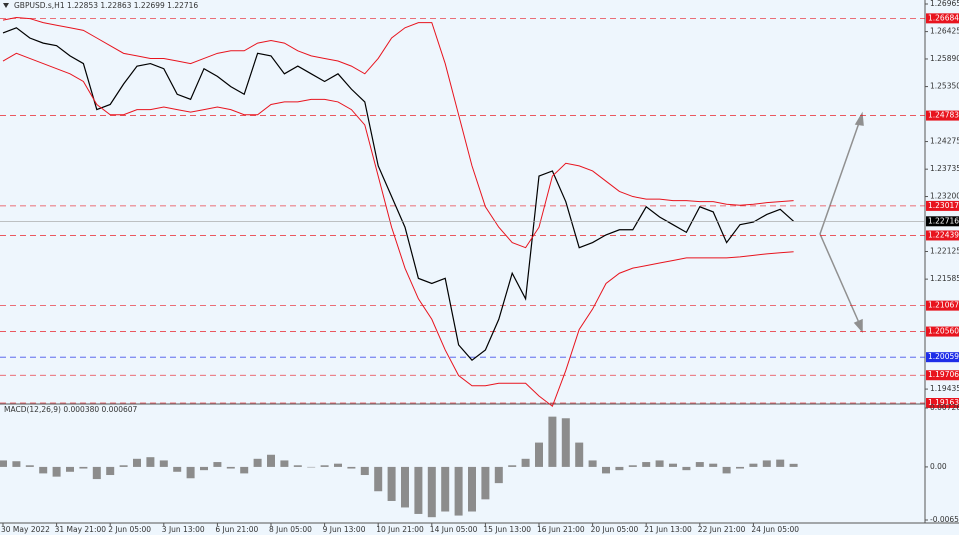 The height and width of the screenshot is (535, 959). I want to click on level-label: 1.22439, so click(943, 234).